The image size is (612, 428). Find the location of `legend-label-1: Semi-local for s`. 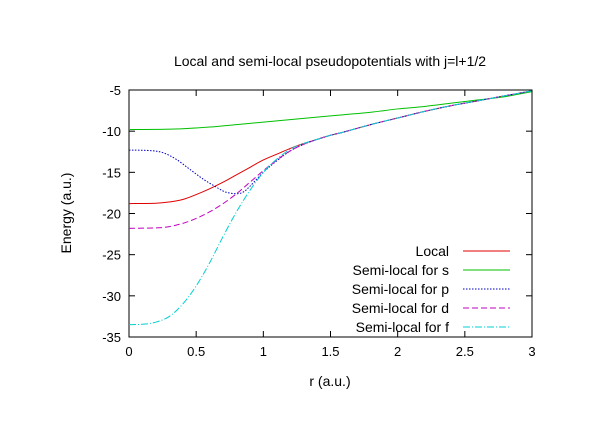

legend-label-1: Semi-local for s is located at coordinates (401, 270).